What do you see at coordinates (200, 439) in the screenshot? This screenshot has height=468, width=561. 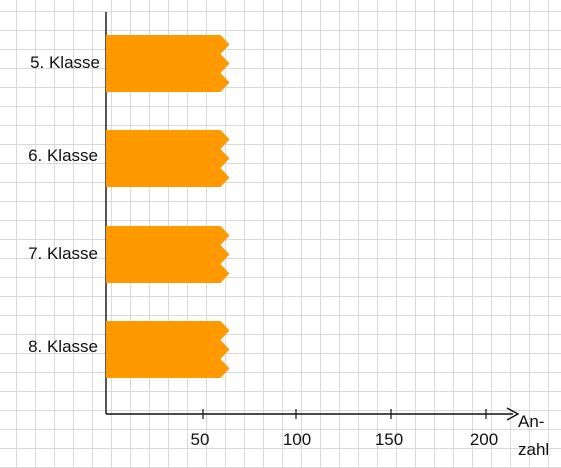 I see `x-tick-label: 50` at bounding box center [200, 439].